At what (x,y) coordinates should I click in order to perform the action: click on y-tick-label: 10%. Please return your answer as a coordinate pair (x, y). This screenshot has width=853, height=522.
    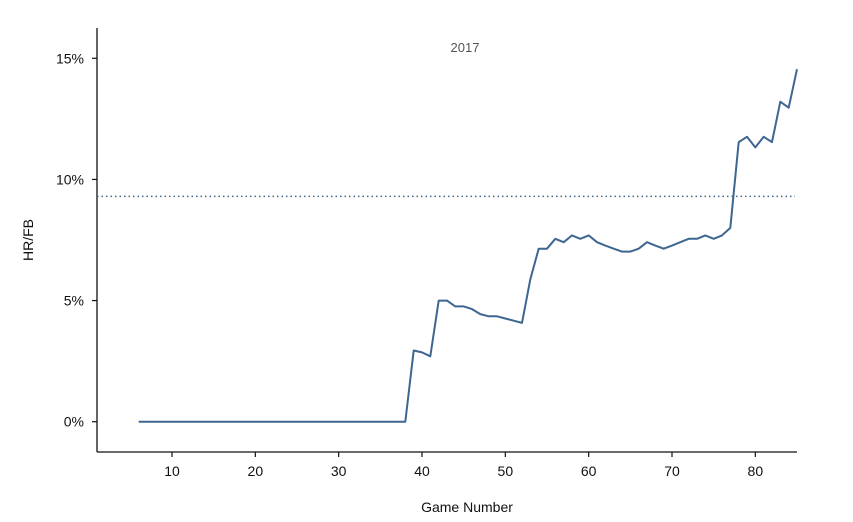
    Looking at the image, I should click on (70, 179).